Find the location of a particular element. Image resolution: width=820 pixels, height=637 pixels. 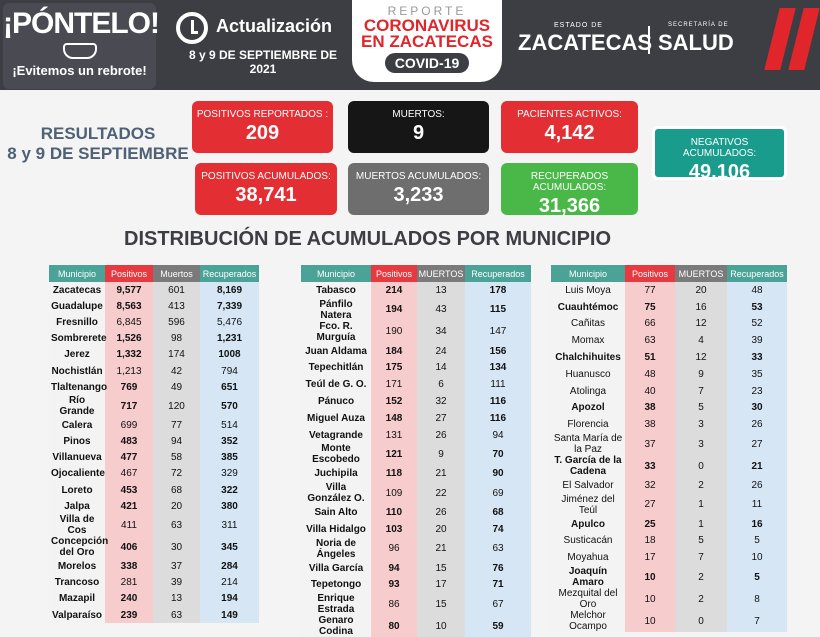

positivos-cell: 184 is located at coordinates (394, 351).